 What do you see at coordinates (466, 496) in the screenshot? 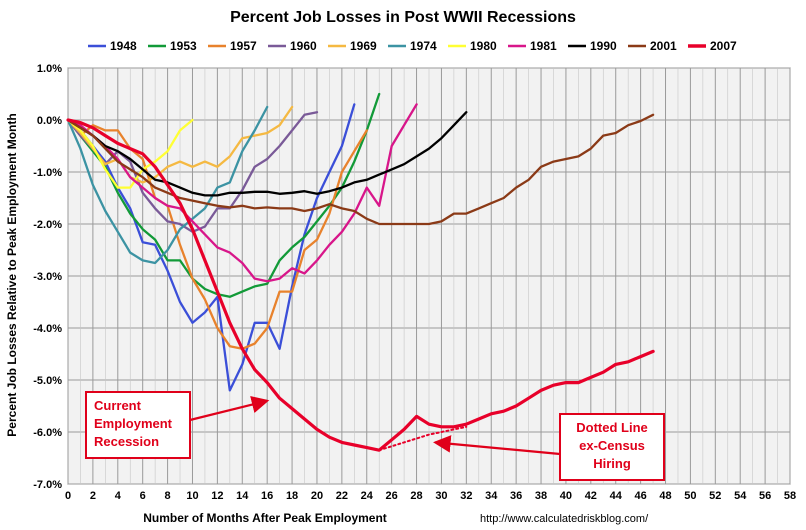
I see `x-tick-label: 32` at bounding box center [466, 496].